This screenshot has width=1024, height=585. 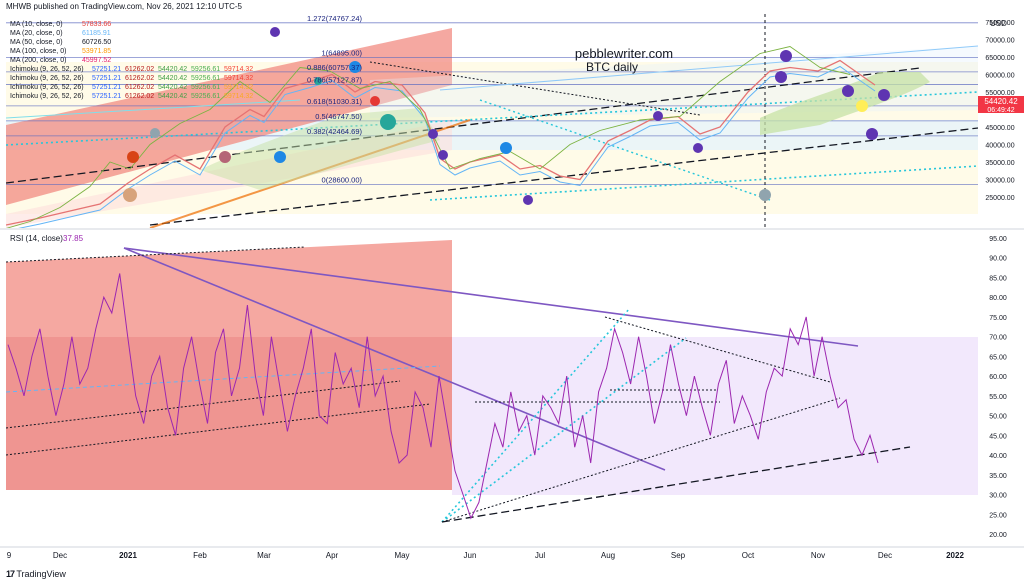 What do you see at coordinates (998, 417) in the screenshot?
I see `rsi-axis-tick: 50.00` at bounding box center [998, 417].